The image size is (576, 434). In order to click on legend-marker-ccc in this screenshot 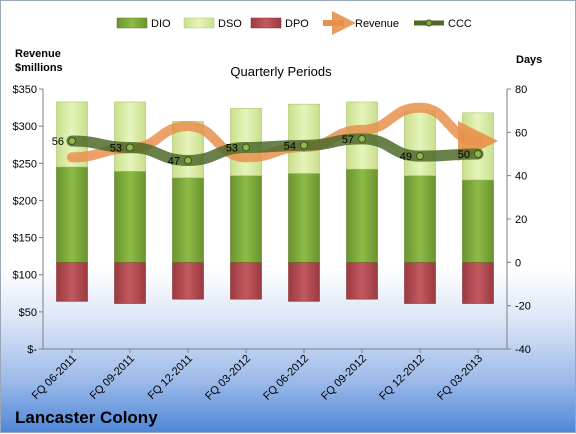, I will do `click(429, 23)`.